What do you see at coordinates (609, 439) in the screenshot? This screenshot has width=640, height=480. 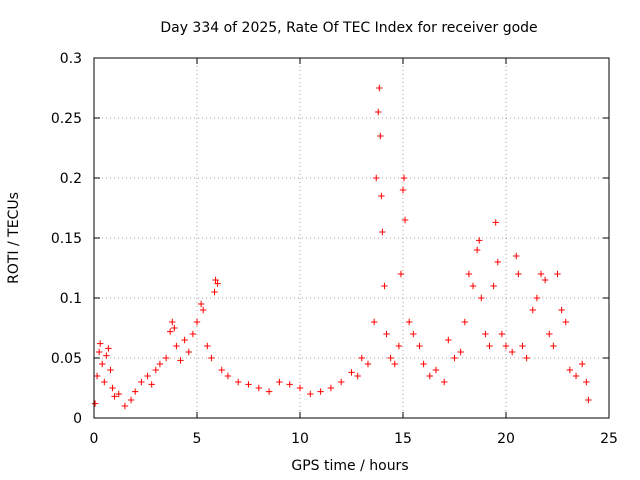 I see `x-tick-label: 25` at bounding box center [609, 439].